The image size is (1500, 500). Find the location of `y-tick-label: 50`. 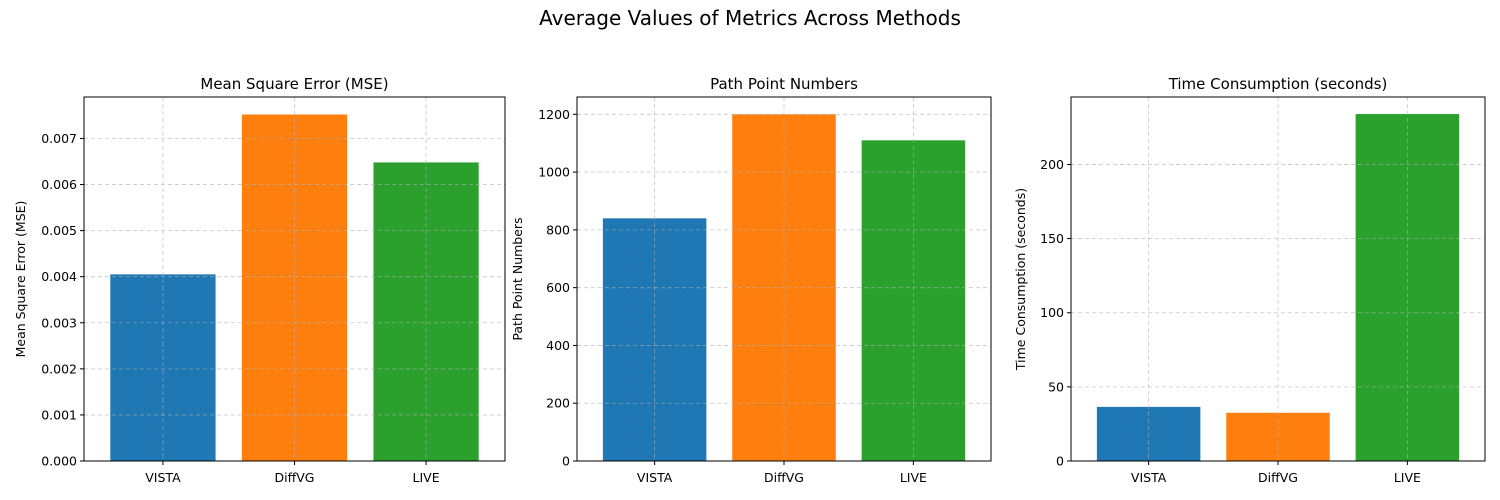

y-tick-label: 50 is located at coordinates (1056, 386).